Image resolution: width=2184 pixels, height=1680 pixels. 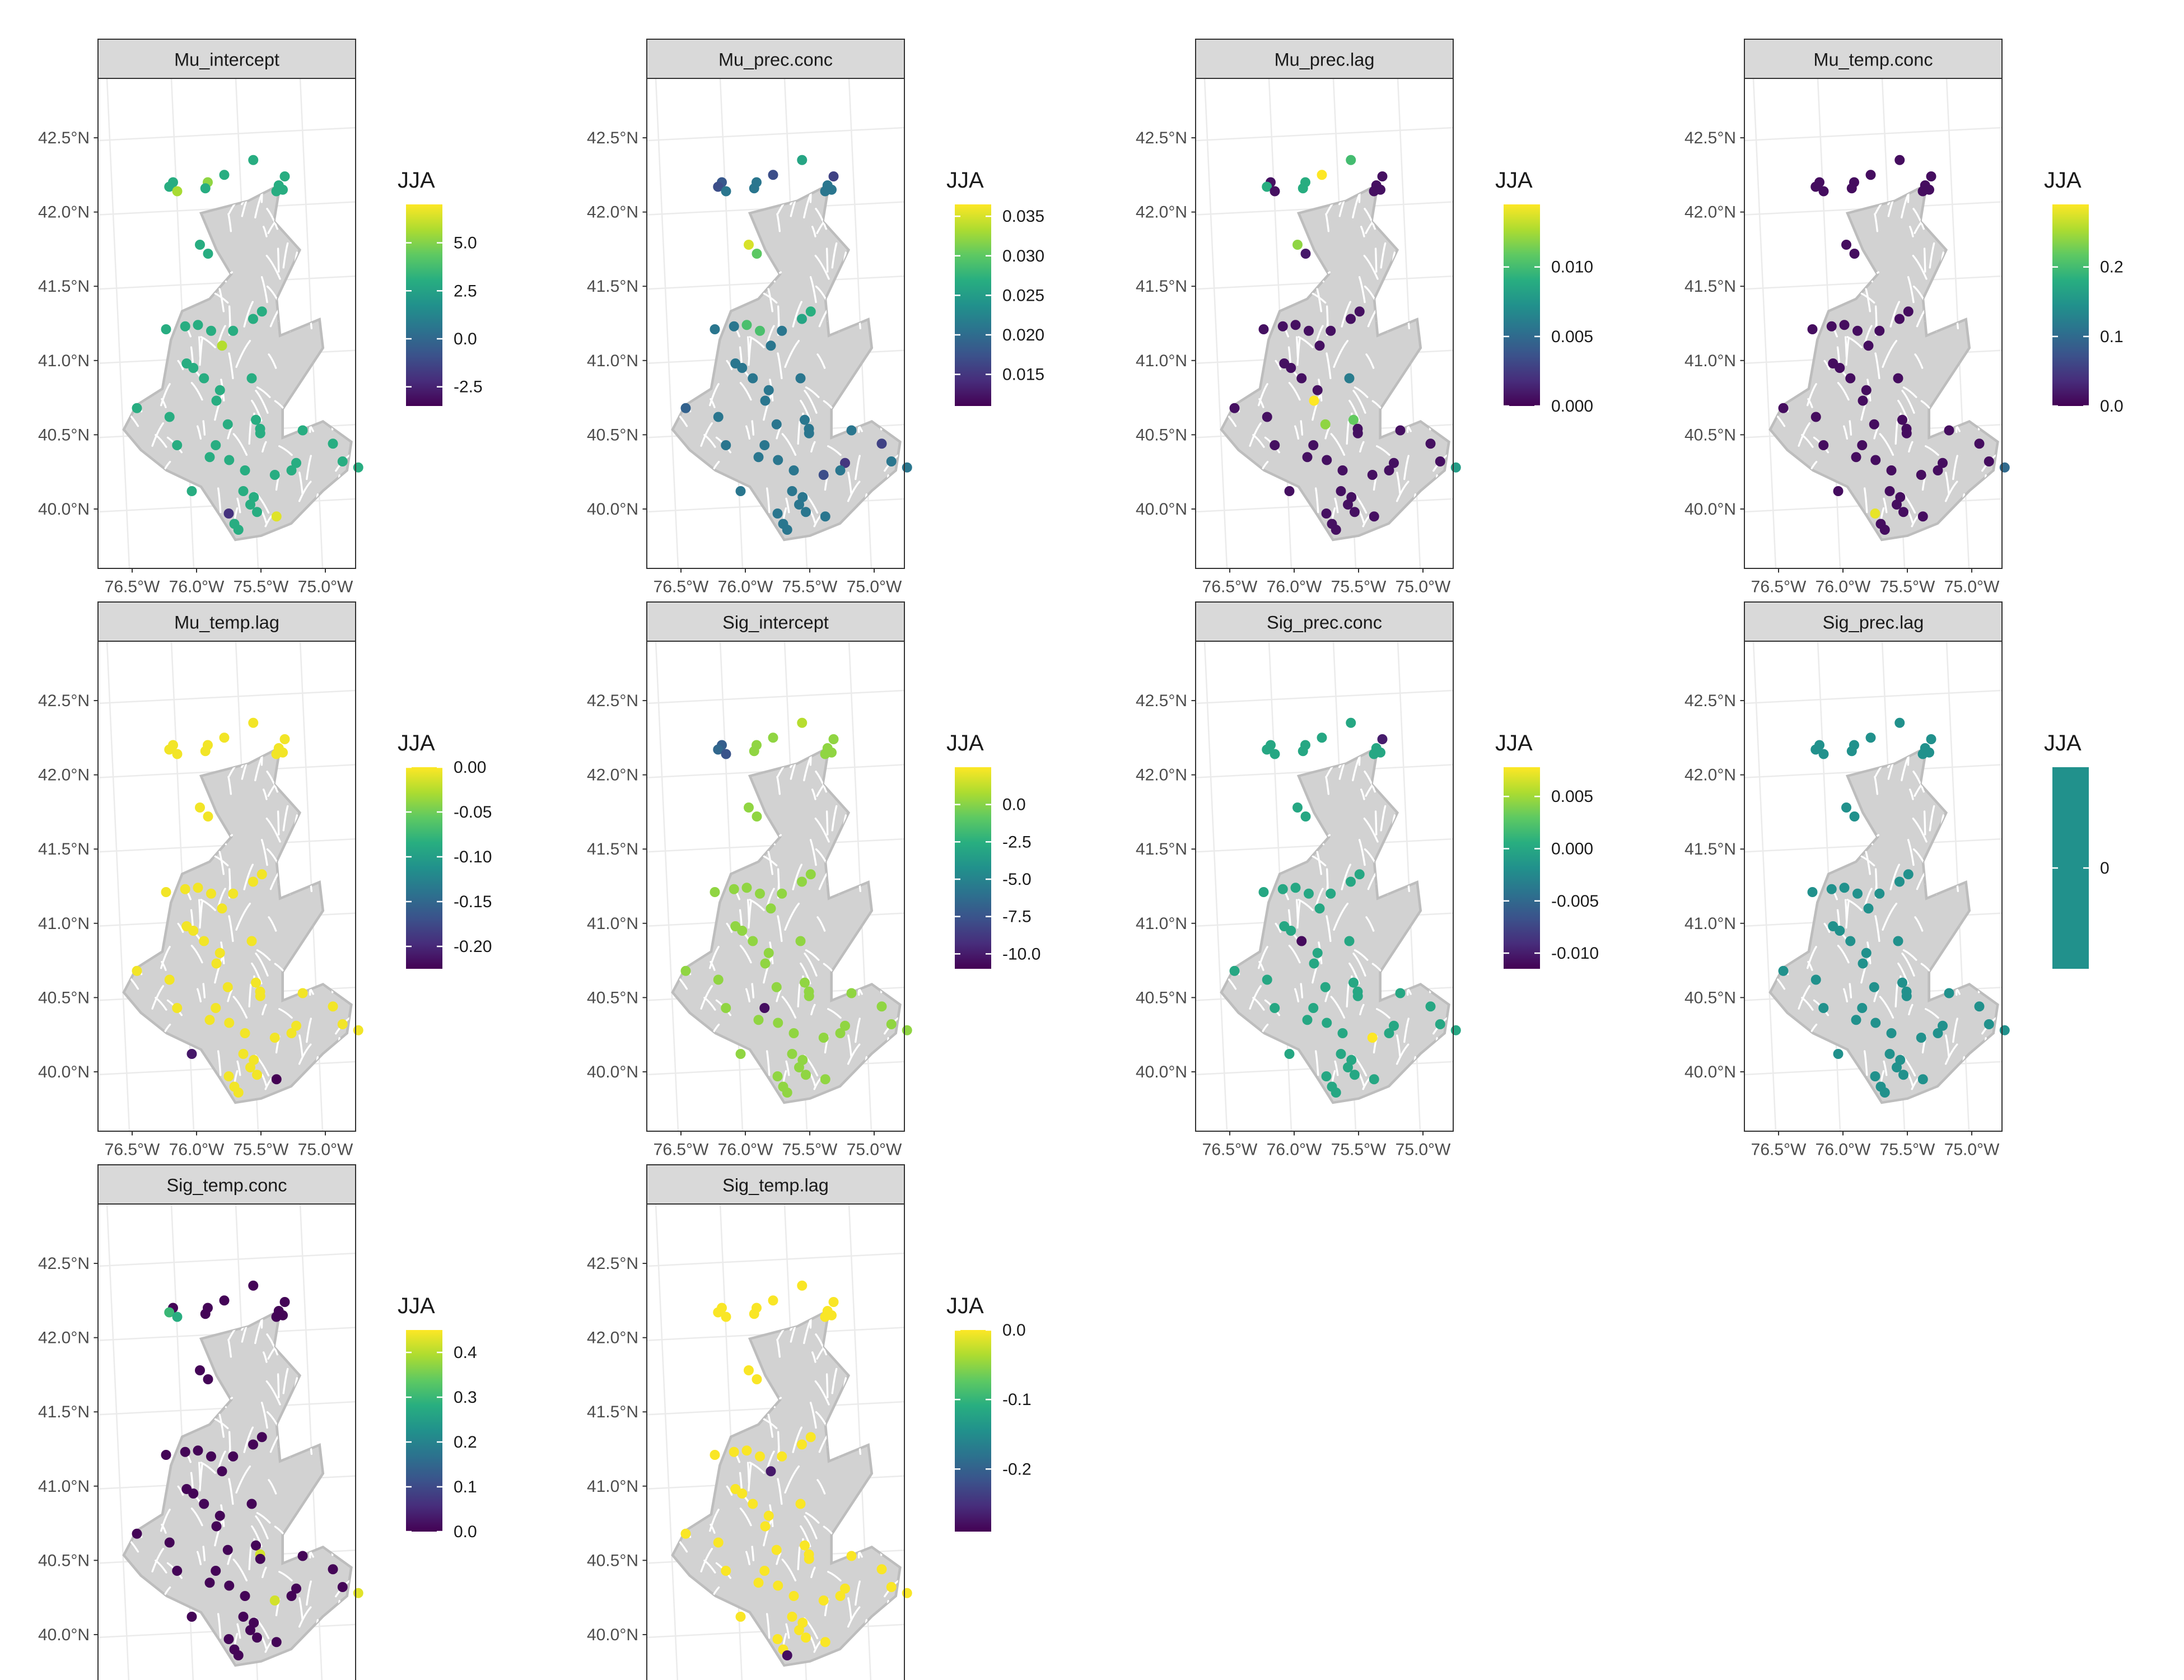 What do you see at coordinates (466, 1487) in the screenshot?
I see `legend-tick-label: 0.1` at bounding box center [466, 1487].